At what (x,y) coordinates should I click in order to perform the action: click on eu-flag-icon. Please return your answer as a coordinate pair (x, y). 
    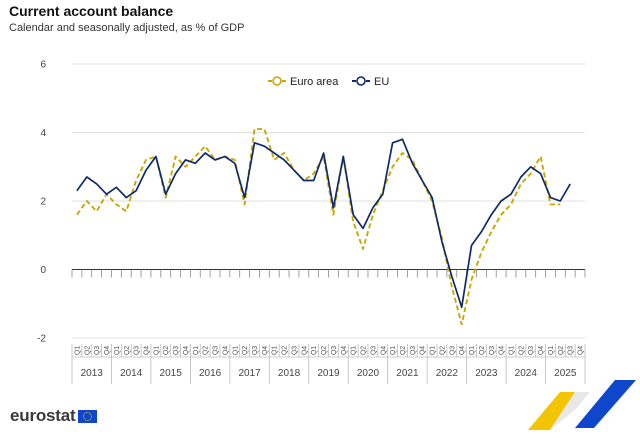
    Looking at the image, I should click on (88, 416).